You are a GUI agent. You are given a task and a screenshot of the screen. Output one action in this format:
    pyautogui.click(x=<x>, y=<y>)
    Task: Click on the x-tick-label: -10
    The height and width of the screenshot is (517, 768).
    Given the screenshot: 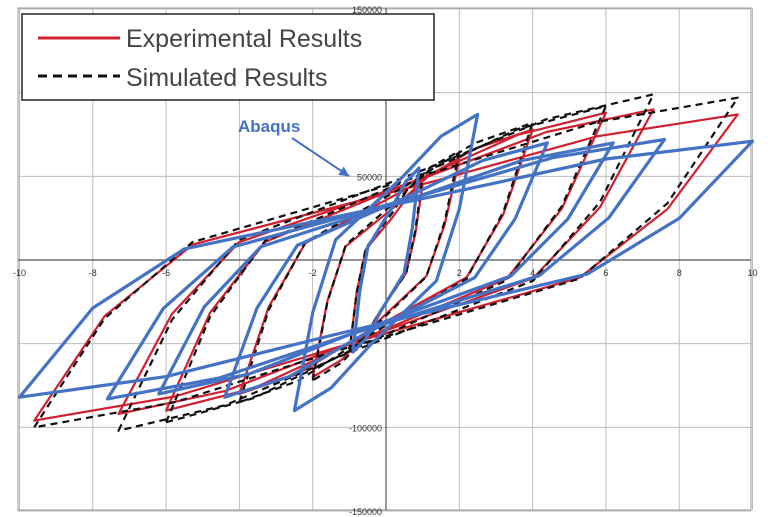 What is the action you would take?
    pyautogui.click(x=19, y=273)
    